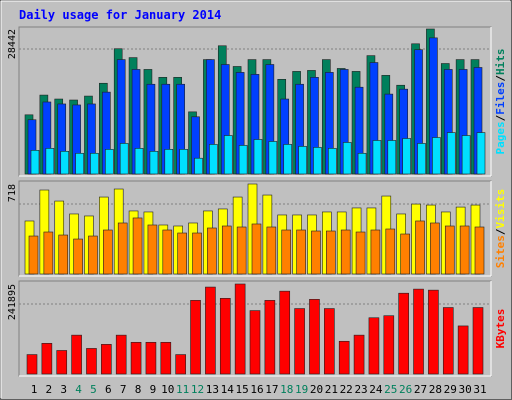 This screenshot has height=400, width=512. Describe the element at coordinates (108, 389) in the screenshot. I see `x-tick-label: 6` at that location.